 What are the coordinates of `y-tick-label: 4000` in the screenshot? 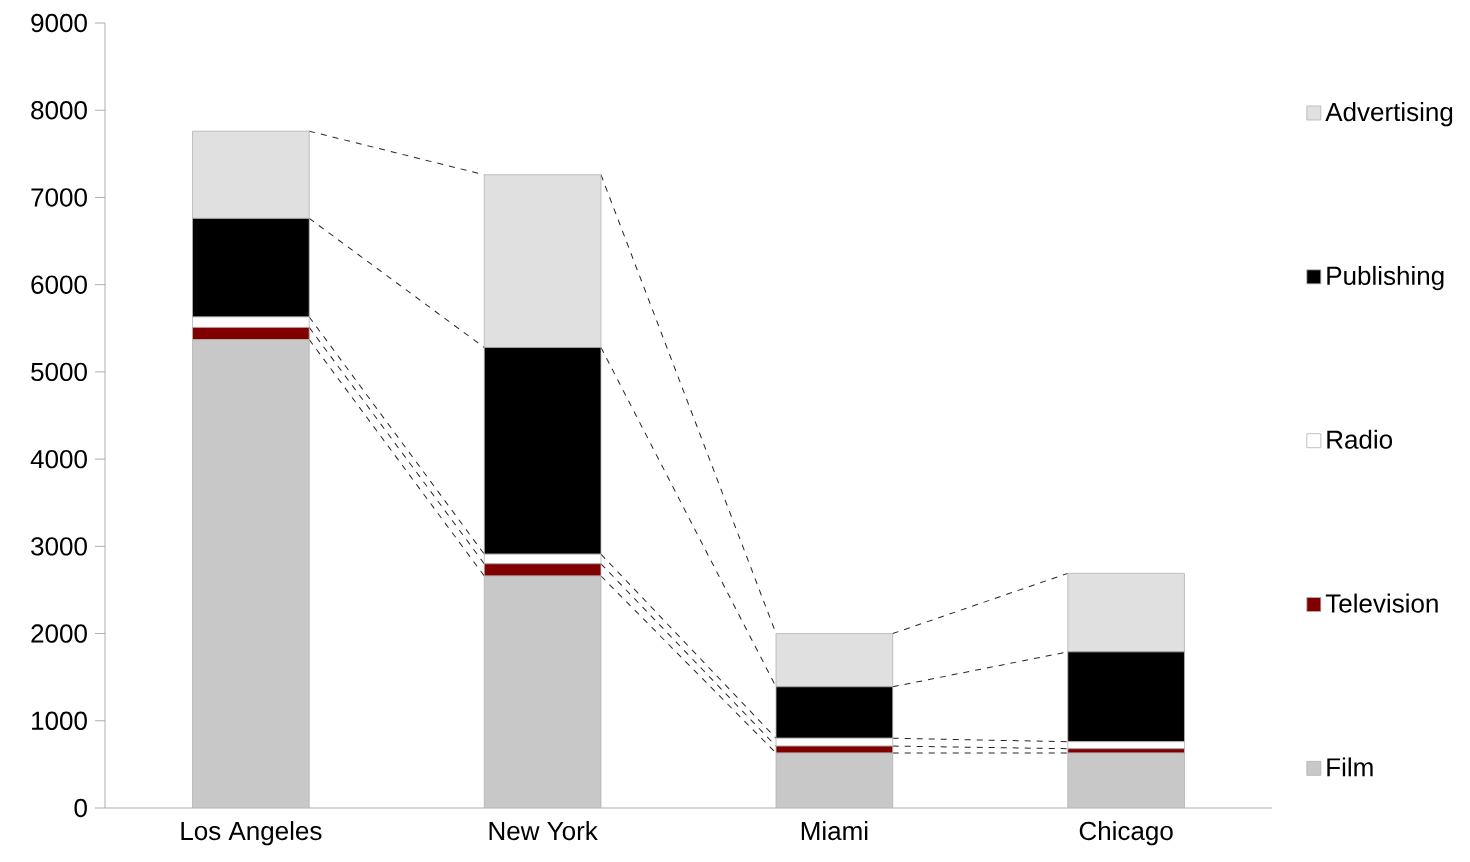 It's located at (58, 459).